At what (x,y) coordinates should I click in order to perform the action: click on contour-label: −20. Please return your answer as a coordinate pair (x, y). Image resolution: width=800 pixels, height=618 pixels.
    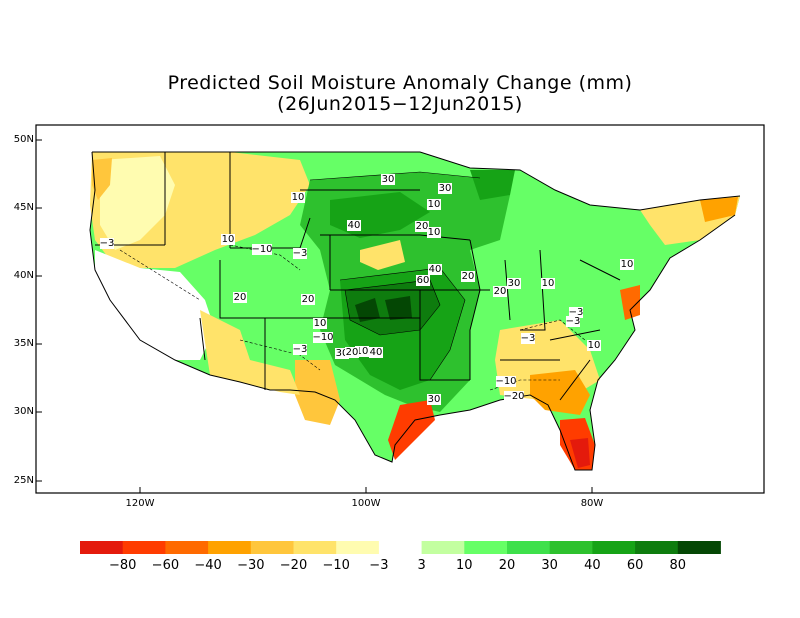
    Looking at the image, I should click on (513, 396).